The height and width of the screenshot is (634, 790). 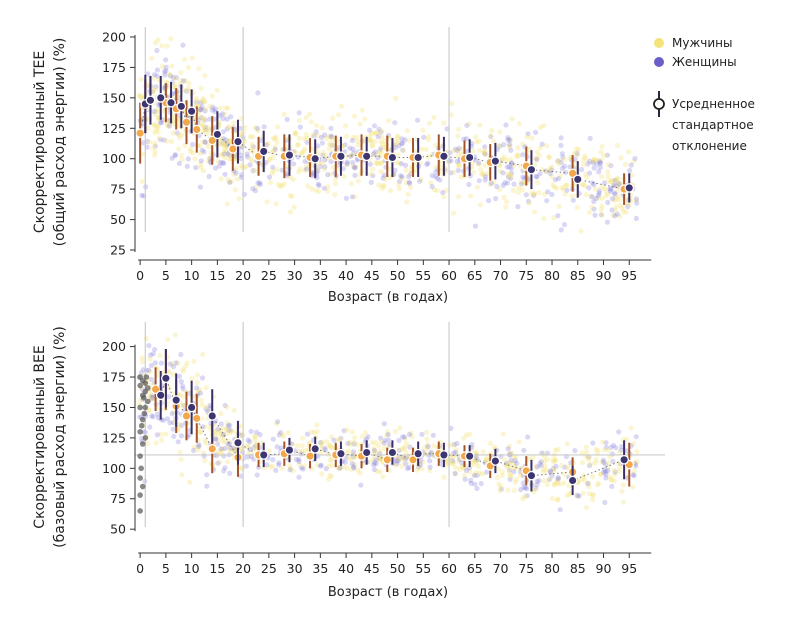 What do you see at coordinates (269, 568) in the screenshot?
I see `x-tick-label-5: 25` at bounding box center [269, 568].